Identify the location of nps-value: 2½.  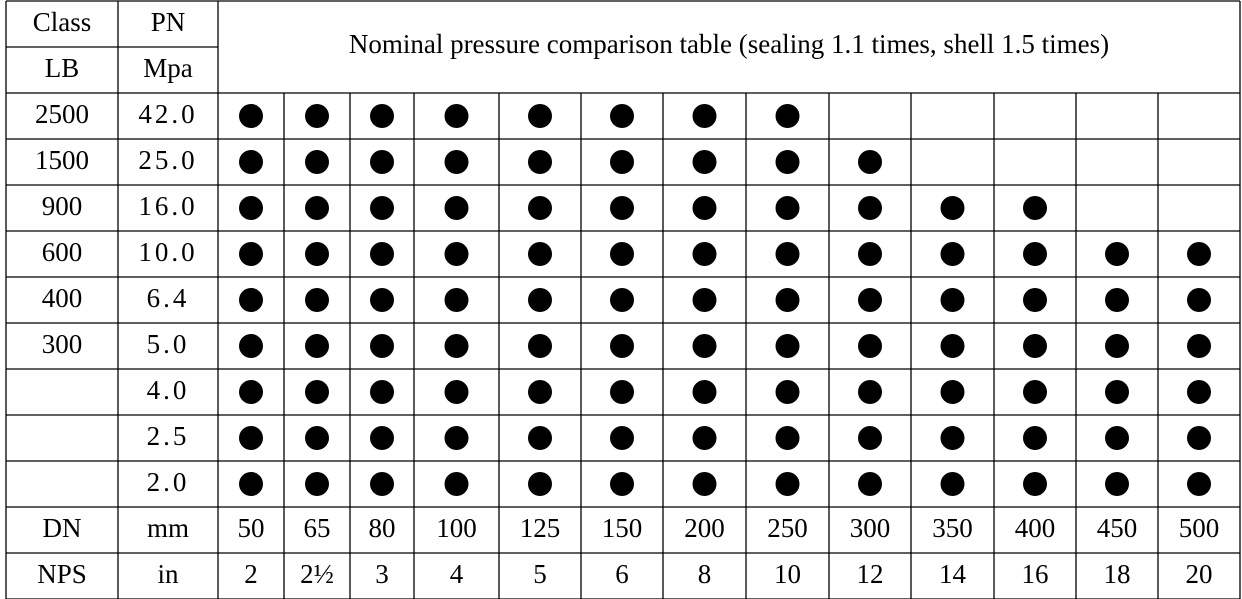
(317, 574).